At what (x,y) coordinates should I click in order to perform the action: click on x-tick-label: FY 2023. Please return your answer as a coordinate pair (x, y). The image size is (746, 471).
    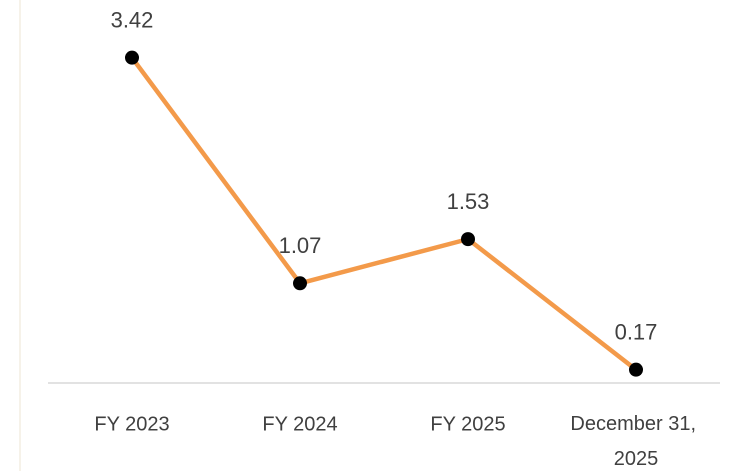
    Looking at the image, I should click on (131, 424).